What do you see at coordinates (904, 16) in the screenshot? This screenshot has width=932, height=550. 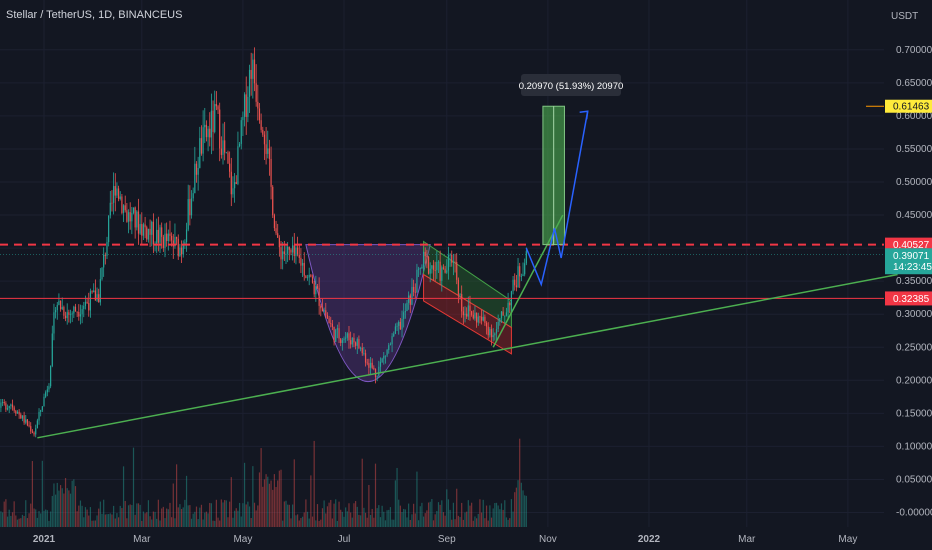 I see `currency-label: USDT` at bounding box center [904, 16].